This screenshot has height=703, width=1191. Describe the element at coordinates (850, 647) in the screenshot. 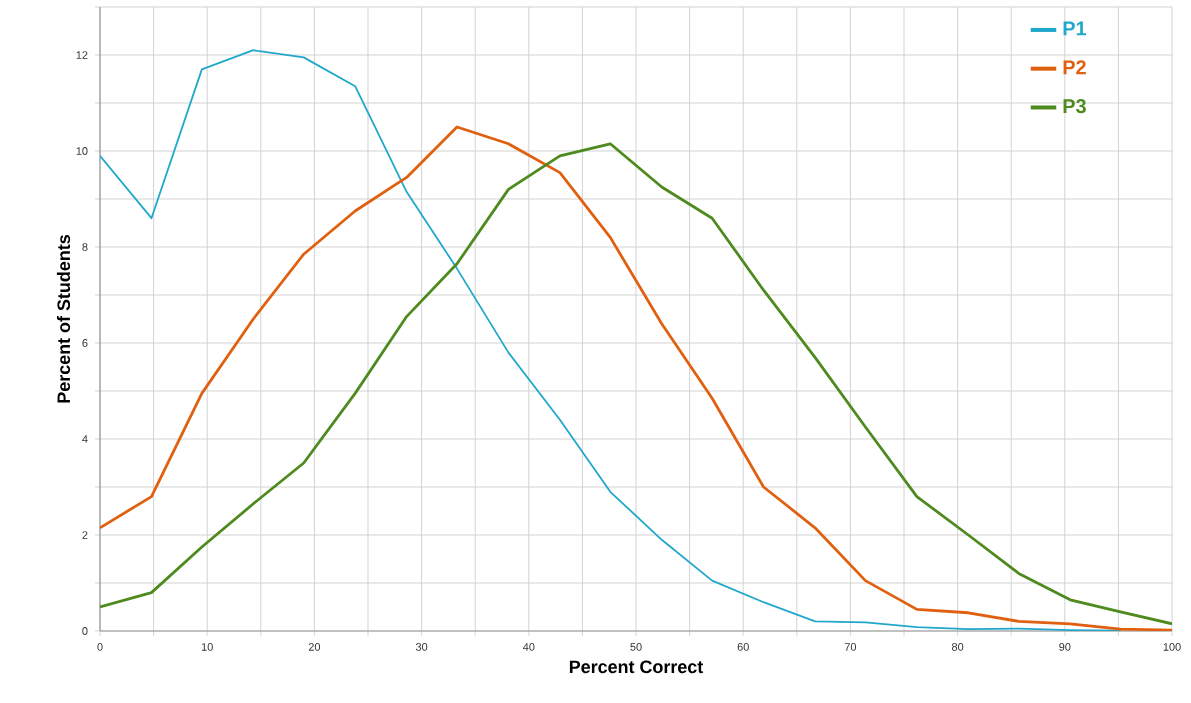

I see `x-tick-label: 70` at that location.